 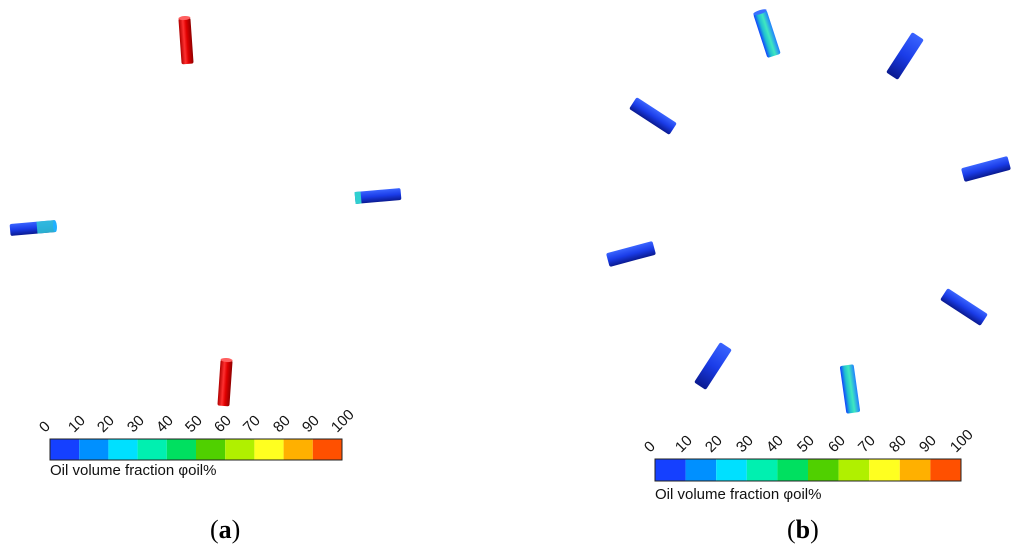 I want to click on colorbar-b, so click(x=808, y=470).